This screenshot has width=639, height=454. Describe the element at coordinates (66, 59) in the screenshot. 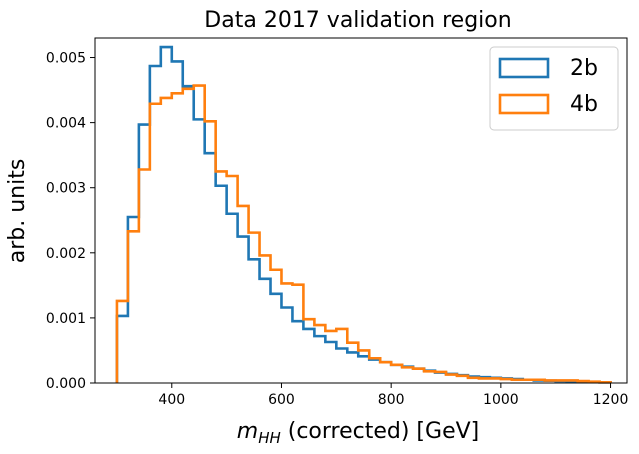

I see `y-tick-label-5: 0.005` at that location.